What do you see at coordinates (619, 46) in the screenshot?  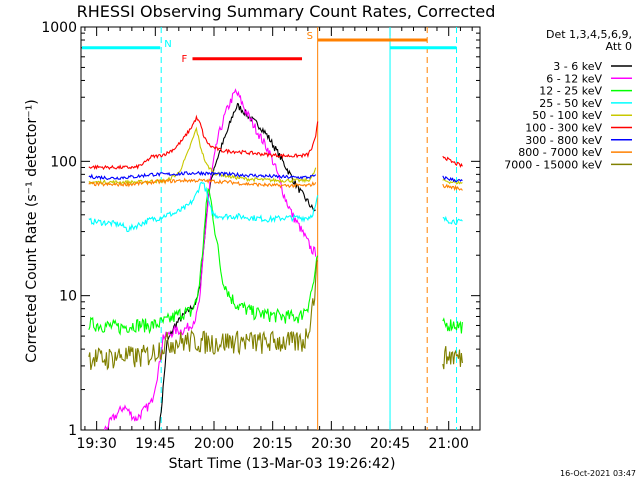 I see `legend-header-line2: Att 0` at bounding box center [619, 46].